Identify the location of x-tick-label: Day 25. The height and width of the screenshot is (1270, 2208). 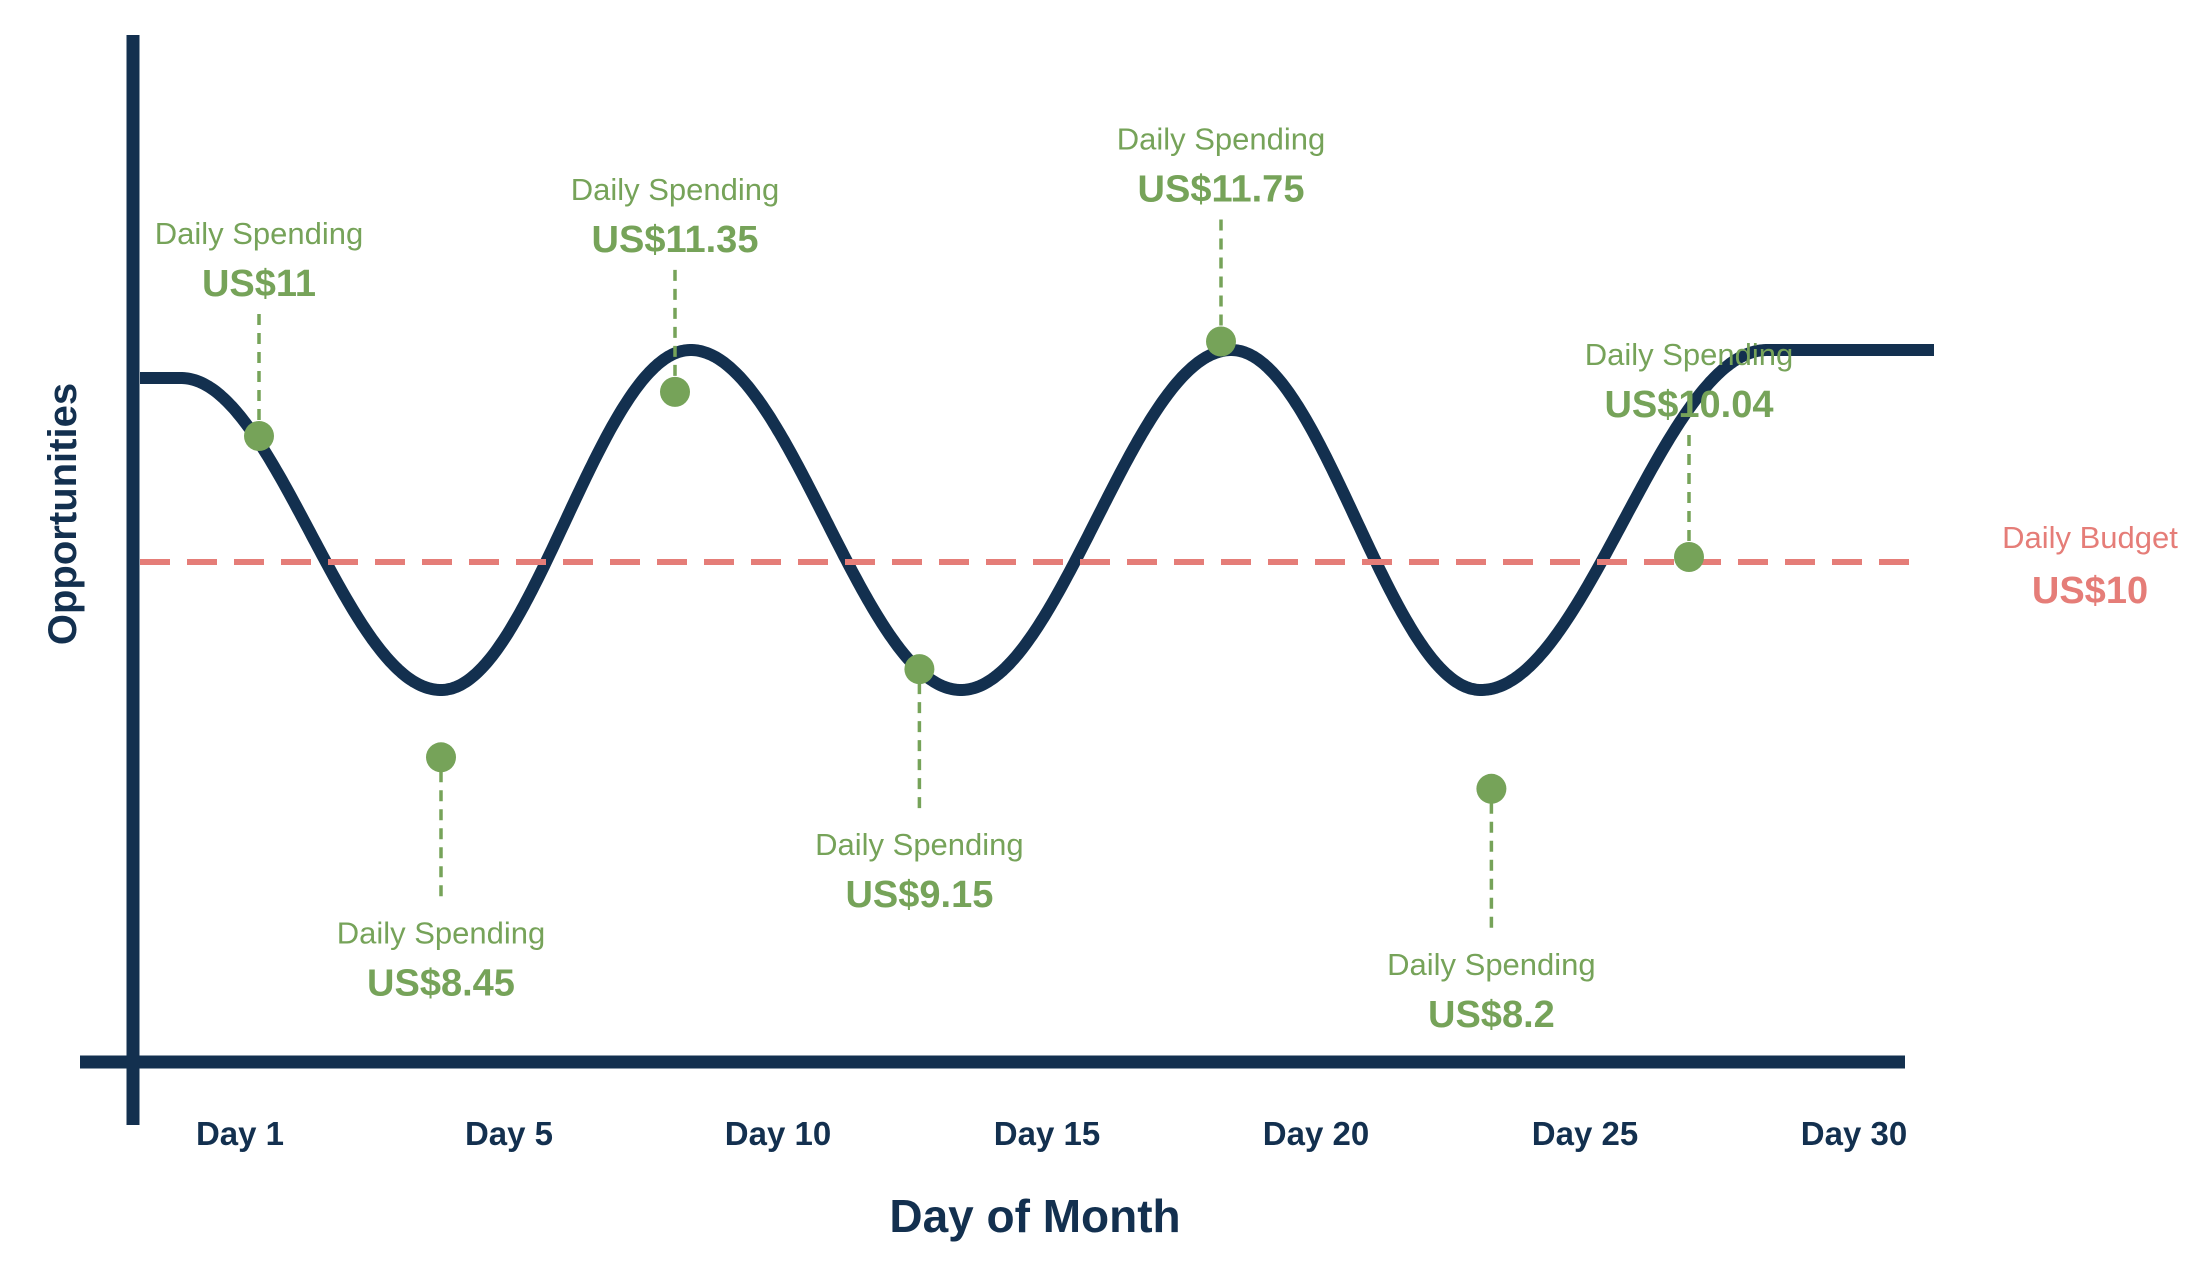
(1585, 1133).